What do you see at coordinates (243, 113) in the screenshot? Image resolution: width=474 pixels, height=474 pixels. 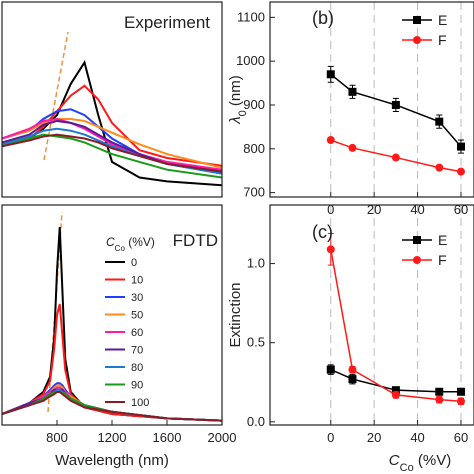 I see `y-axis-label-part: 0` at bounding box center [243, 113].